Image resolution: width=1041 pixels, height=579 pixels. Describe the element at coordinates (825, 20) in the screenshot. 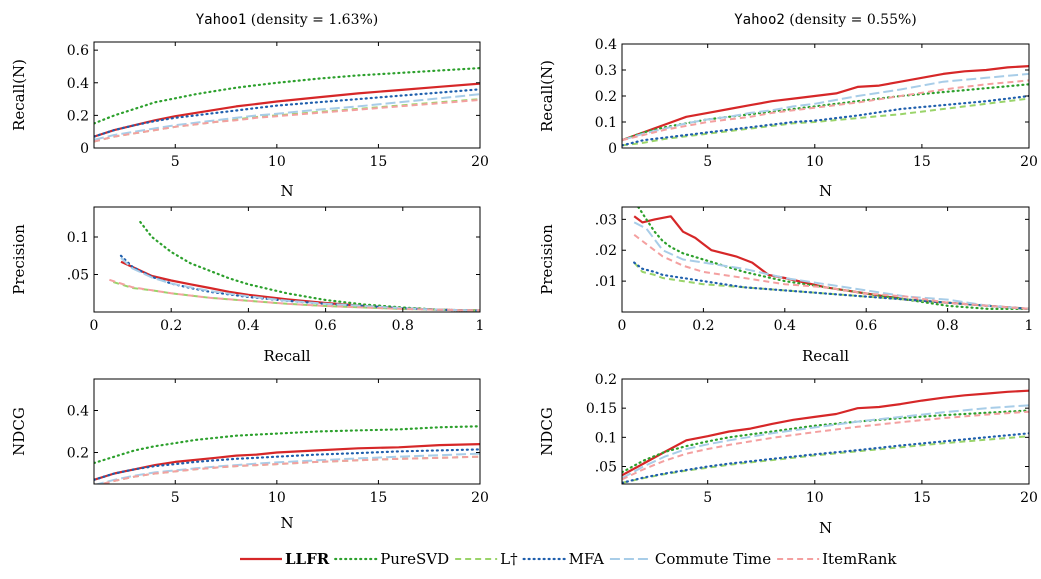

I see `chart-title: Yahoo2 (density = 0.55%)` at that location.